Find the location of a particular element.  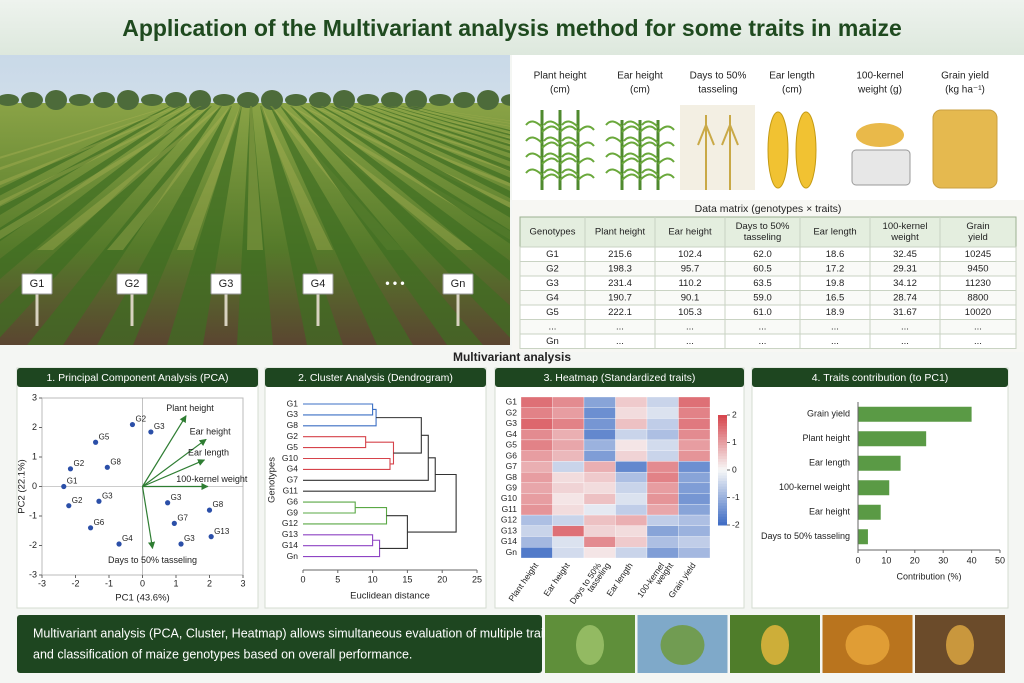

point-label: G2 is located at coordinates (77, 500).